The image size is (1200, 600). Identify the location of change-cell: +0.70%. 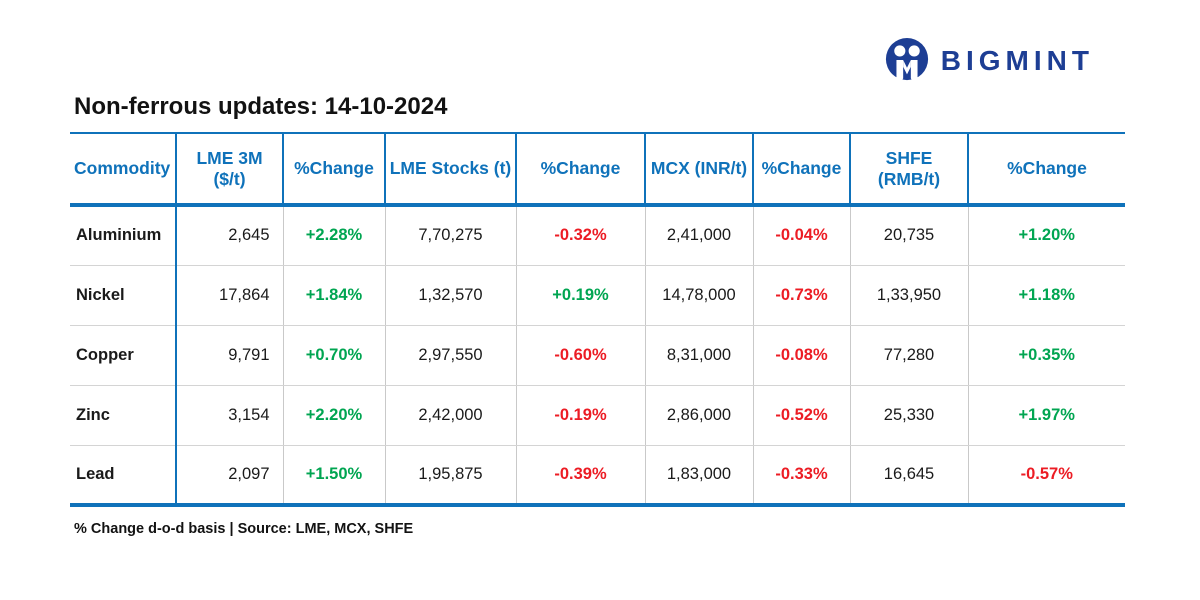
(334, 355).